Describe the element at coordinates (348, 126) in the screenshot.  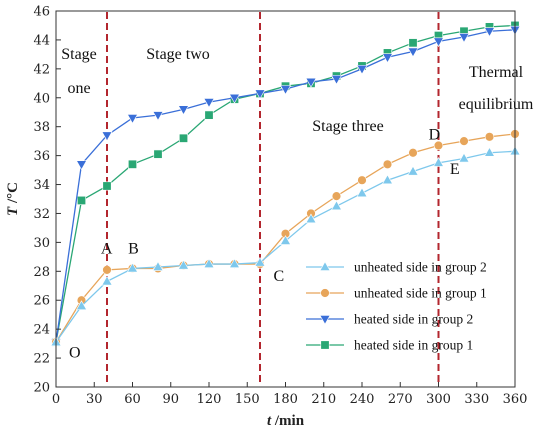
I see `stage-three-label: Stage three` at that location.